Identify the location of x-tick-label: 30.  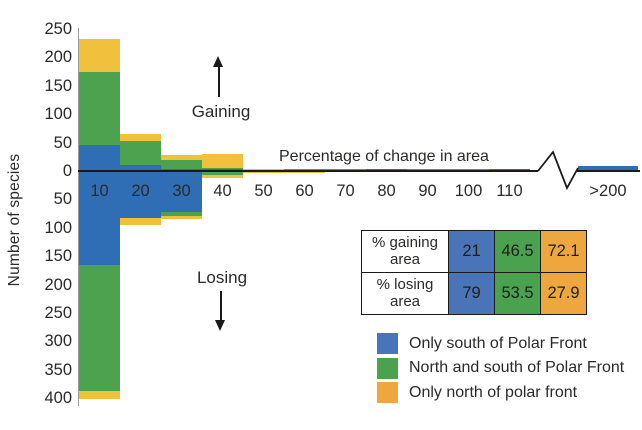
(181, 191).